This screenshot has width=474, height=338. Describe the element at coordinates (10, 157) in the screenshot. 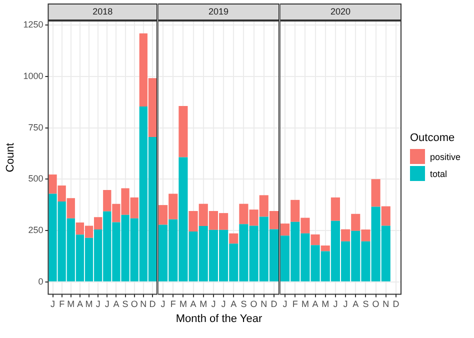

I see `y-axis-title: Count` at that location.